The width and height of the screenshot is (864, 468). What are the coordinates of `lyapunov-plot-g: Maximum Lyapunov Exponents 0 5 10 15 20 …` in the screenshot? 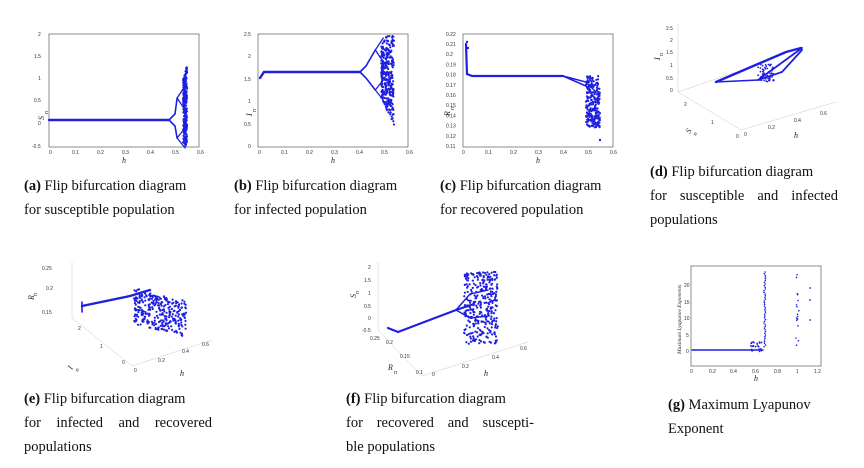 It's located at (749, 323).